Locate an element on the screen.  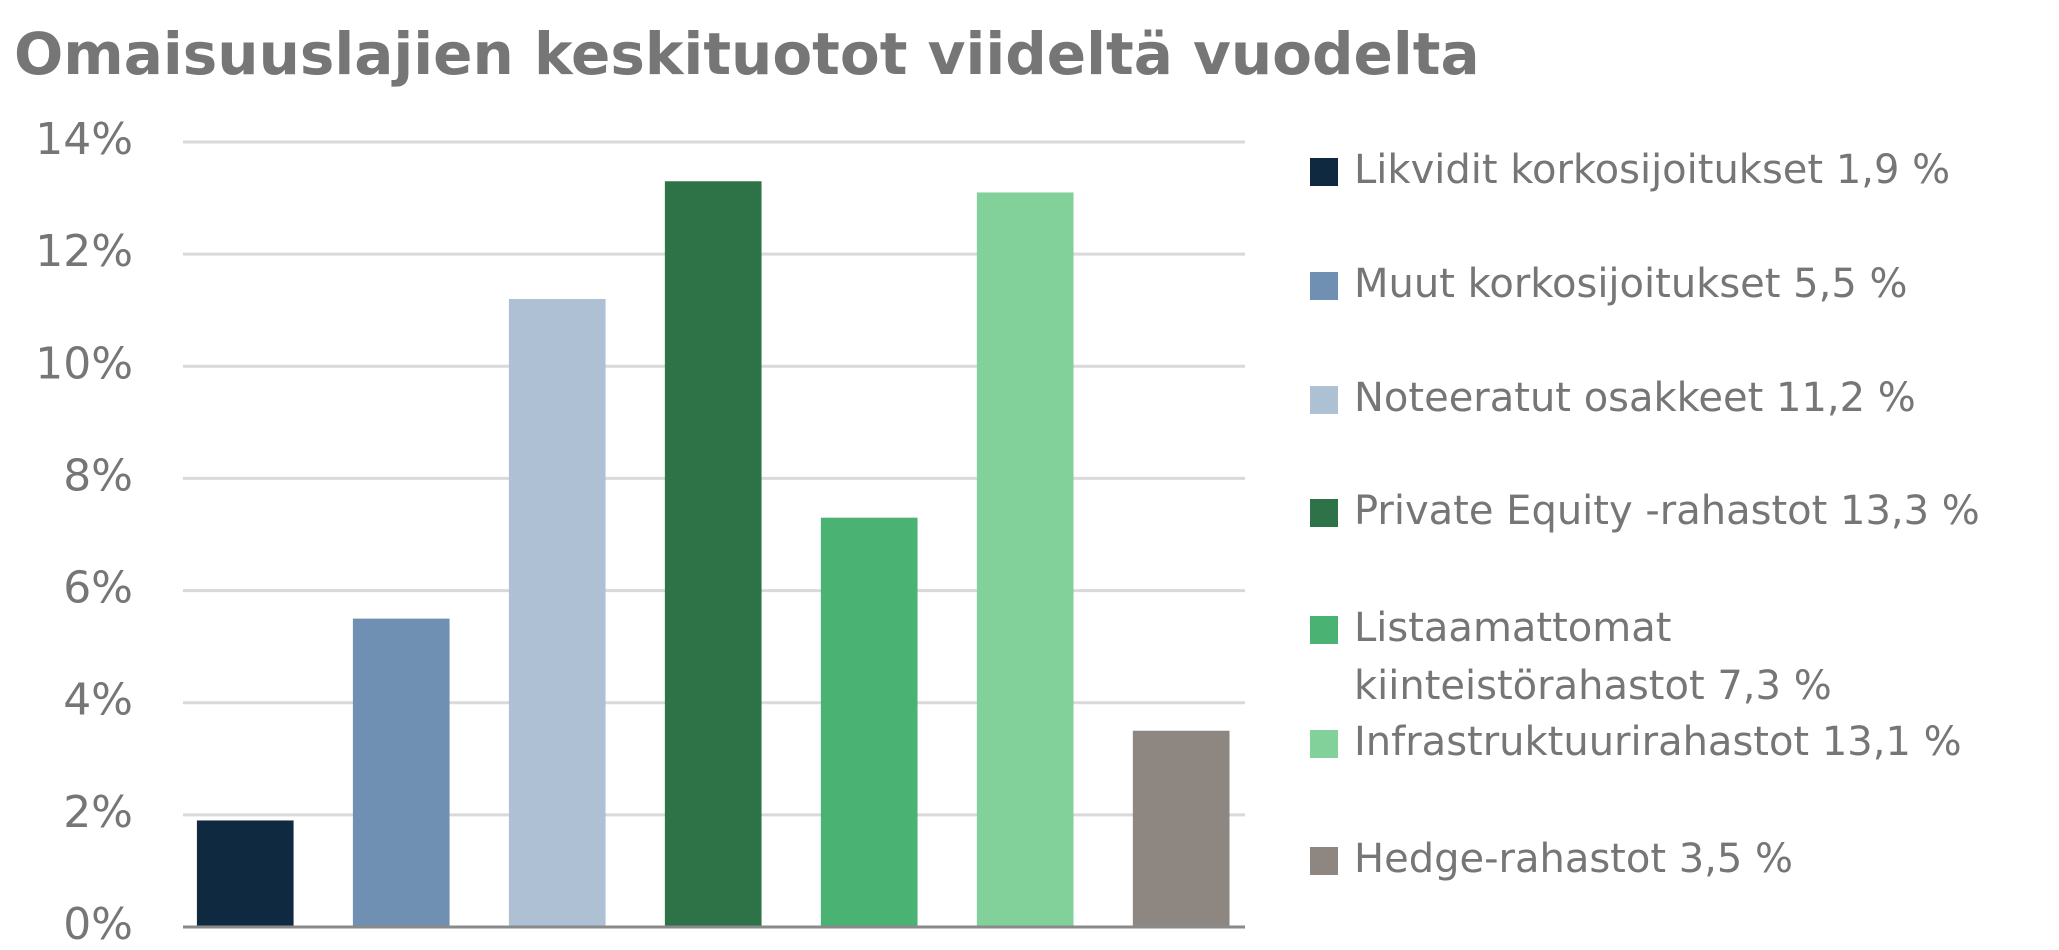
legend-item: Private Equity -rahastot 13,3 % is located at coordinates (1670, 511).